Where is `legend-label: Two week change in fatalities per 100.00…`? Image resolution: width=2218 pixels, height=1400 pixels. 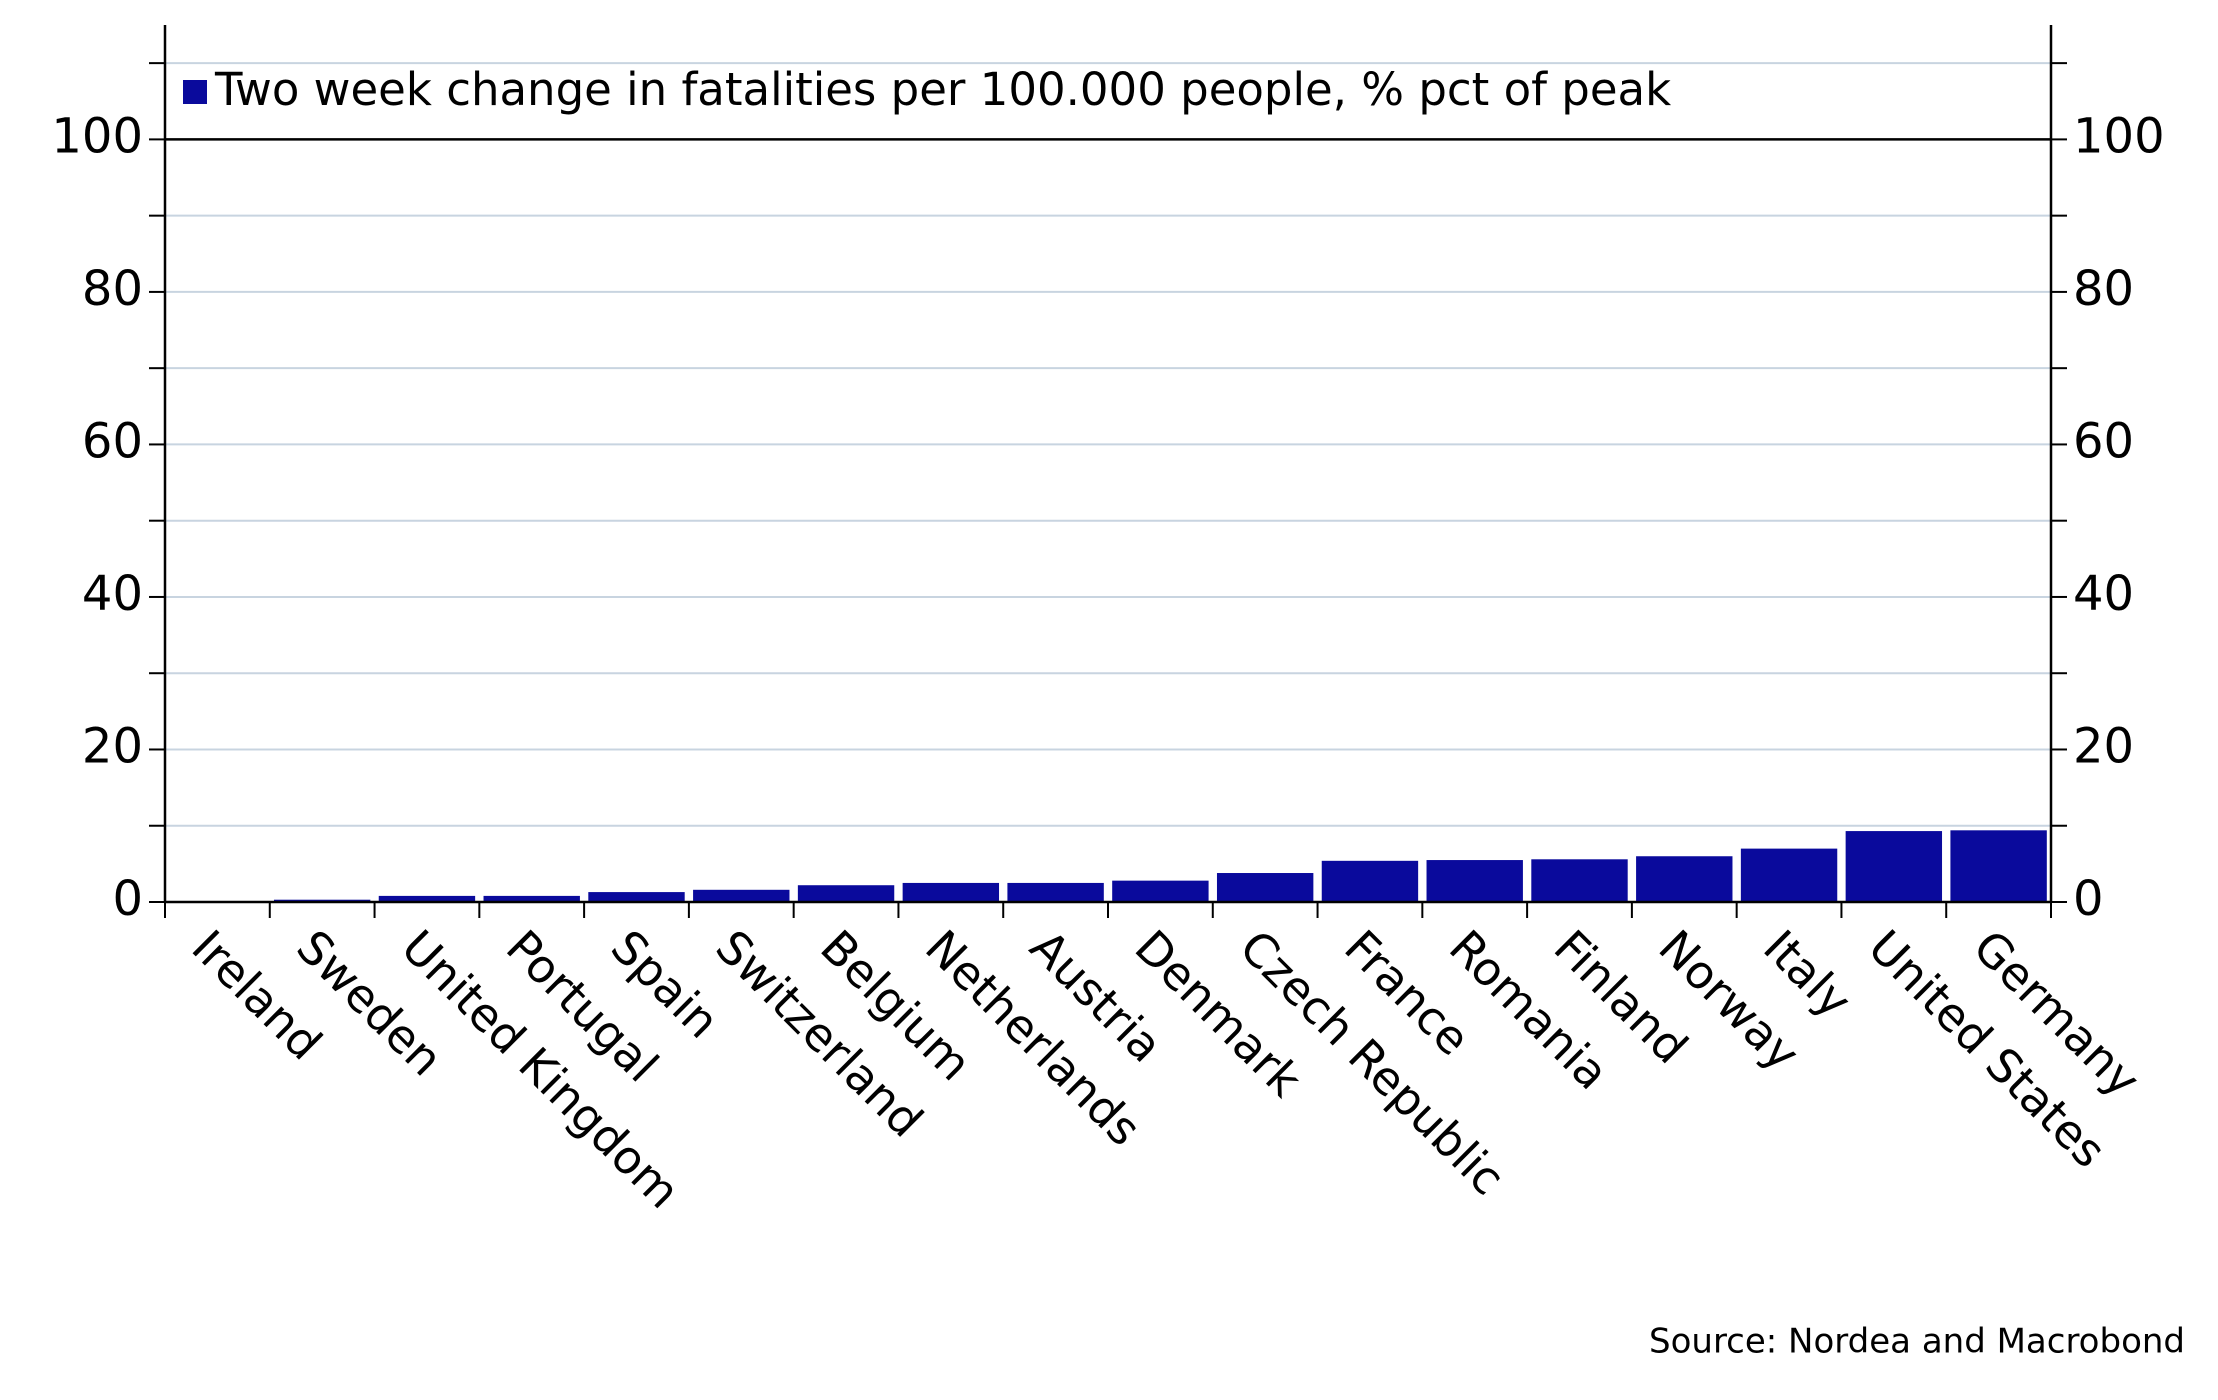
legend-label: Two week change in fatalities per 100.00… is located at coordinates (942, 89).